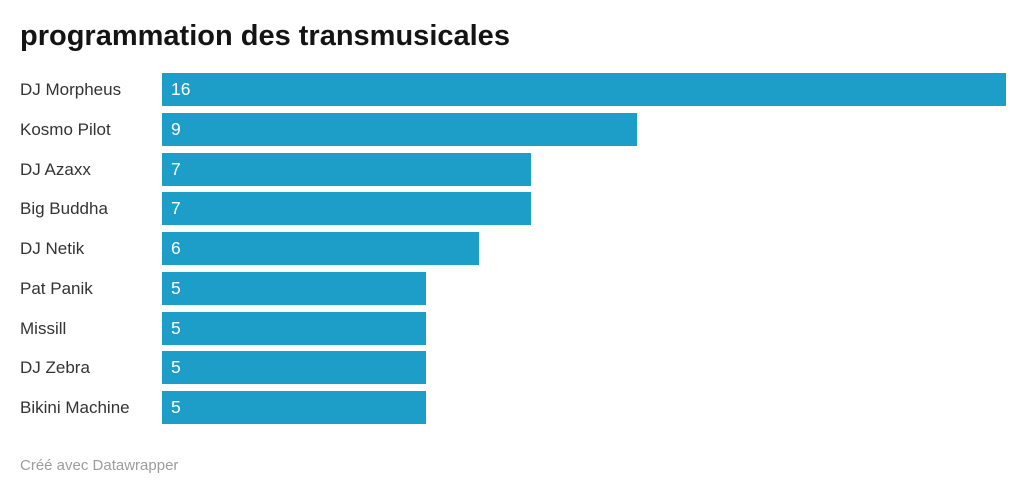  What do you see at coordinates (71, 89) in the screenshot?
I see `category-label: DJ Morpheus` at bounding box center [71, 89].